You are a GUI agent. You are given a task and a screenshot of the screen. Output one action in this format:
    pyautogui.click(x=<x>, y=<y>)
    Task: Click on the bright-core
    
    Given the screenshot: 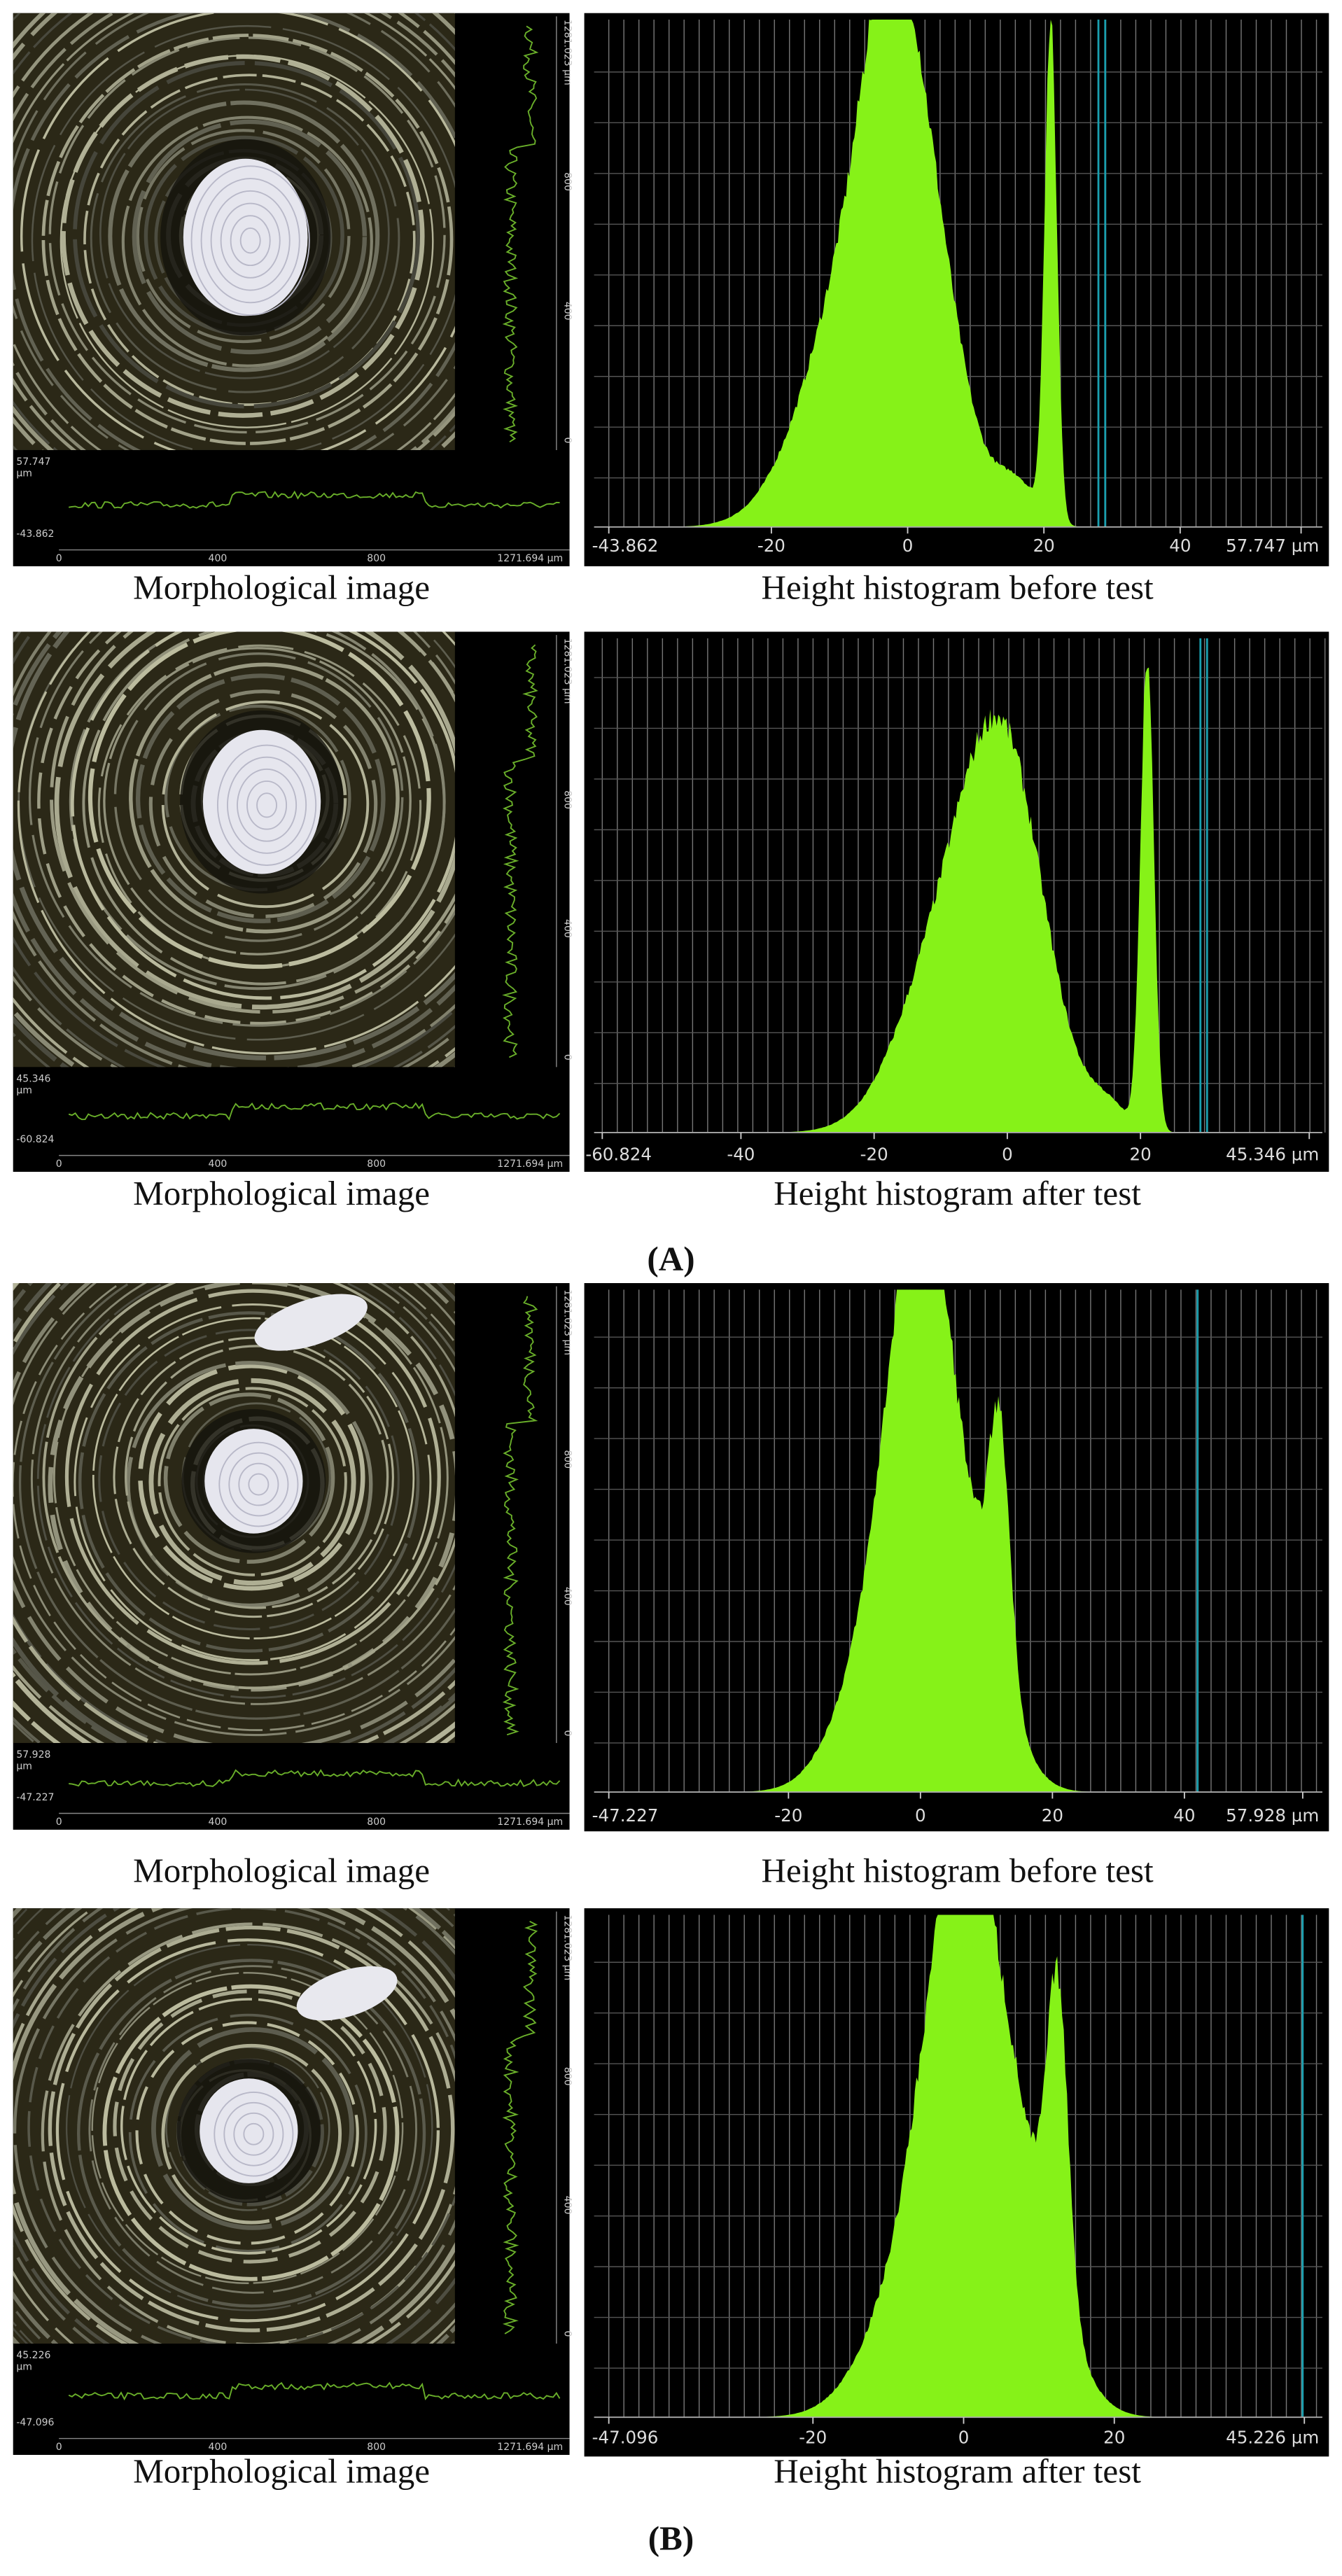 What is the action you would take?
    pyautogui.click(x=261, y=801)
    